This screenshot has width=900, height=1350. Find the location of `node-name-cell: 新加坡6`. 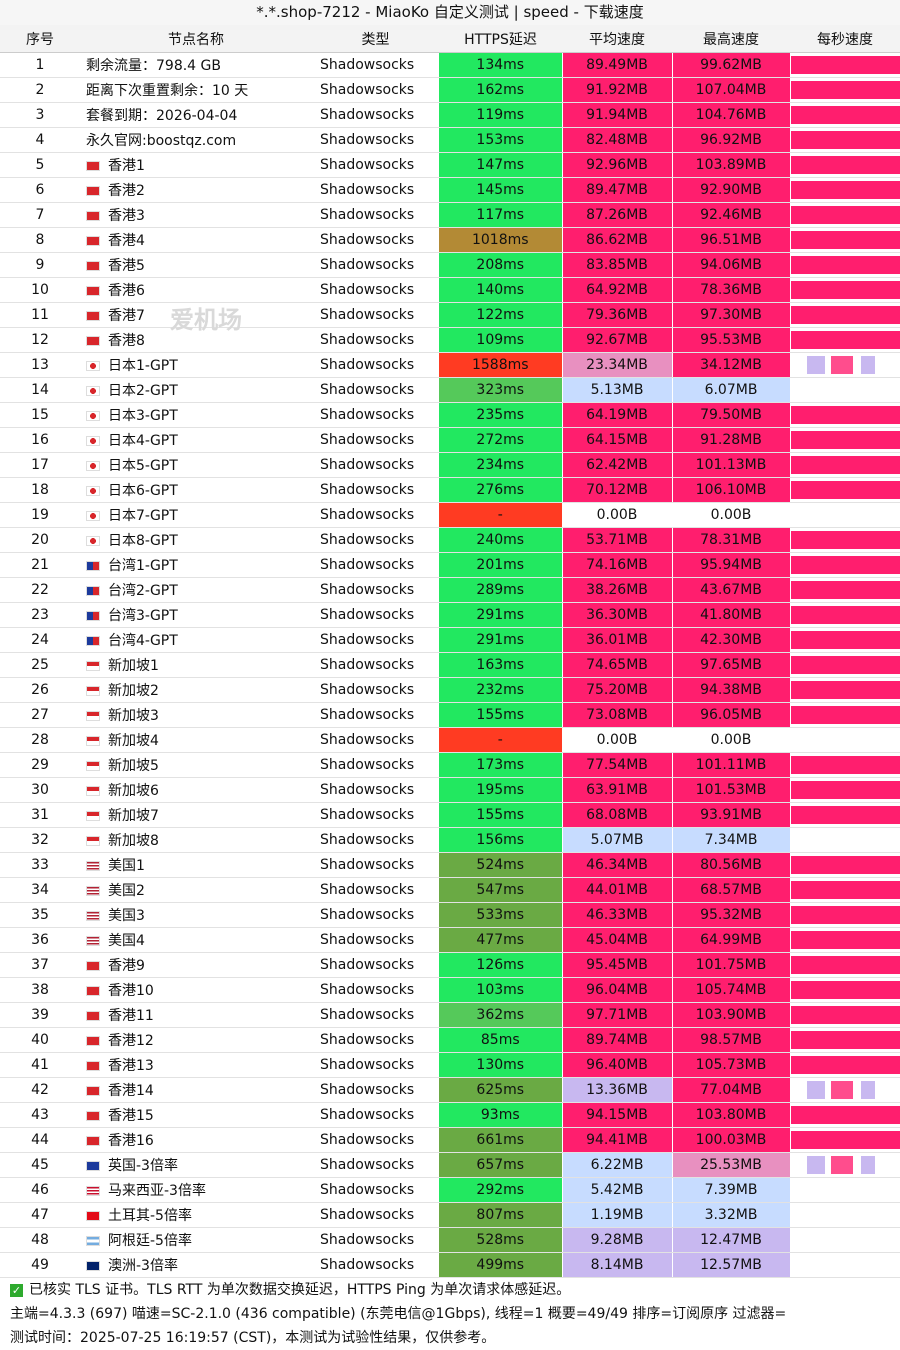

node-name-cell: 新加坡6 is located at coordinates (196, 790).